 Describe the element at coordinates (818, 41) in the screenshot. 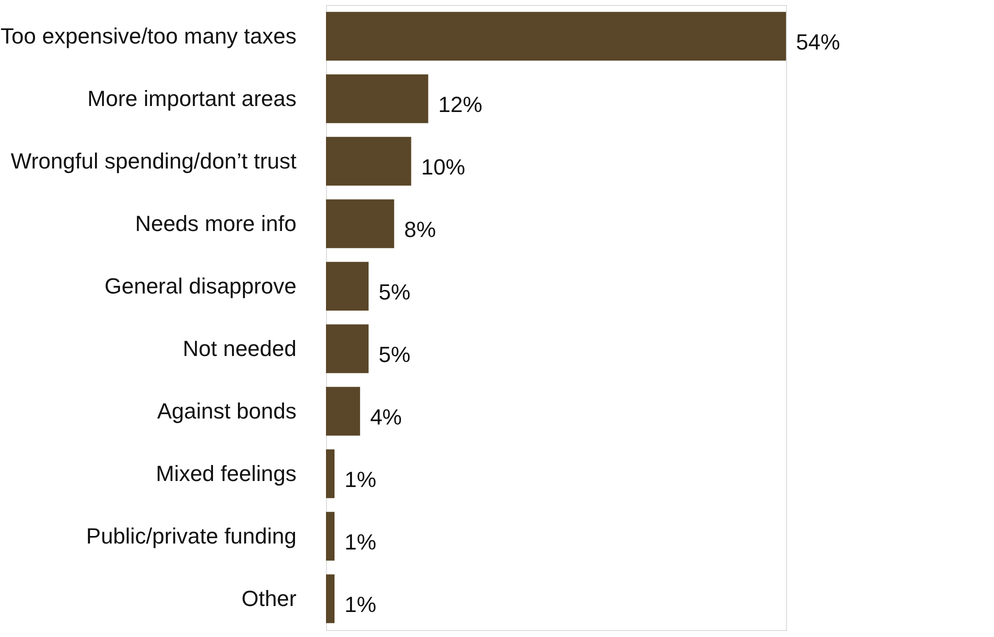

I see `data-label: 54%` at that location.